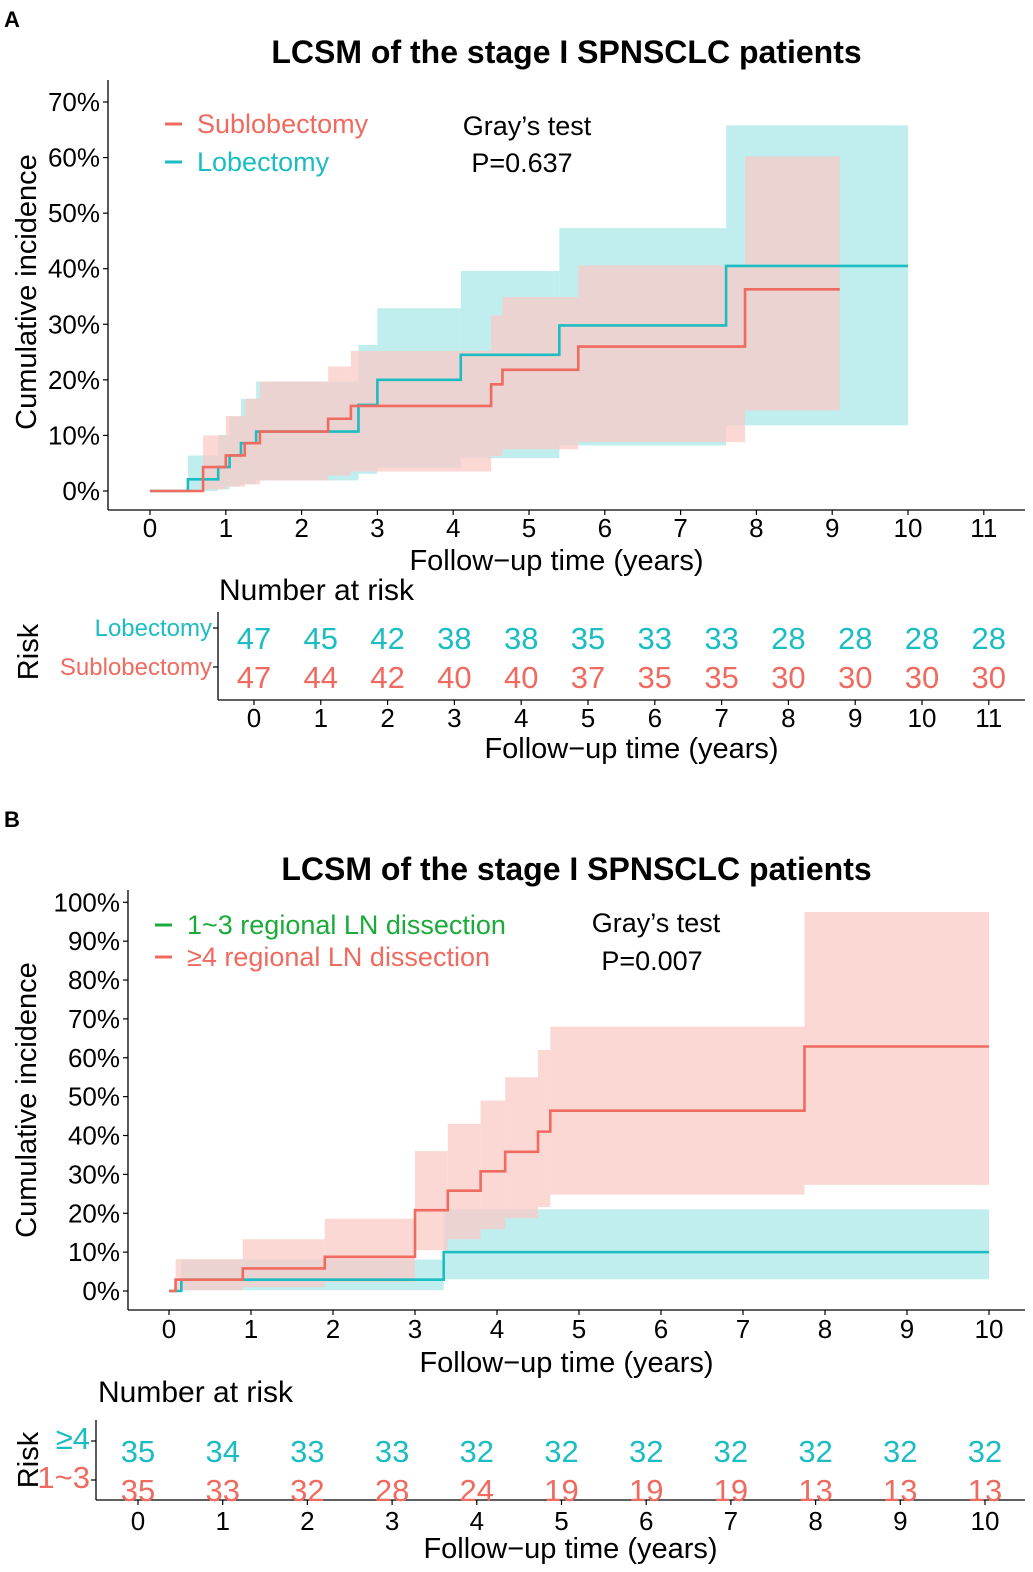  Describe the element at coordinates (721, 718) in the screenshot. I see `risk-x-tick-label: 7` at that location.